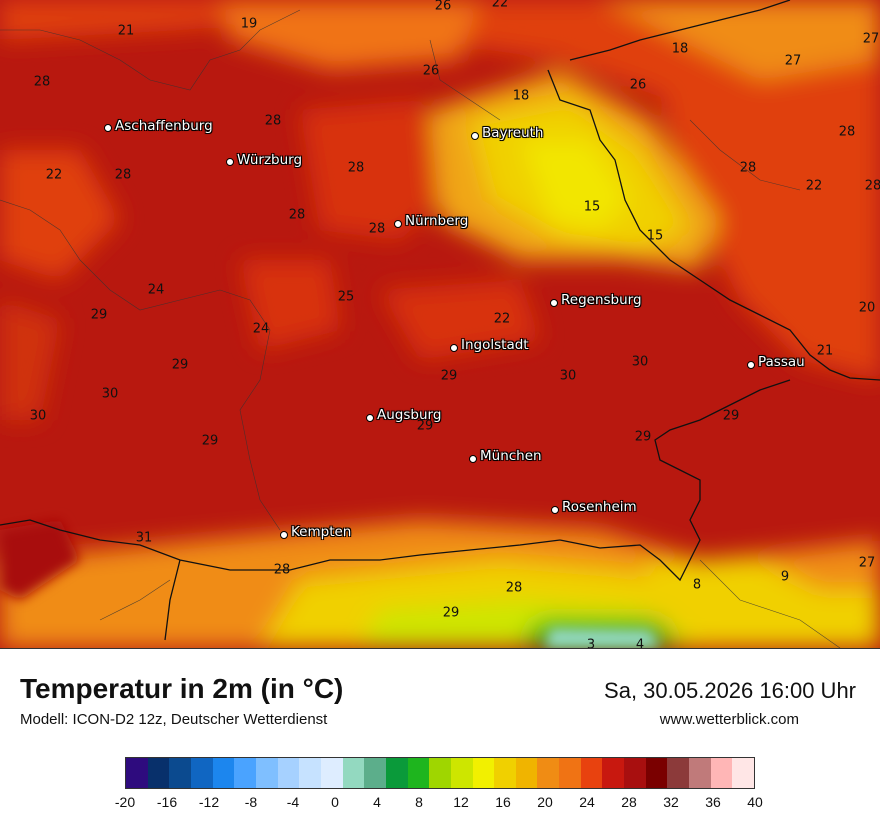  I want to click on temperature-value: 21, so click(825, 351).